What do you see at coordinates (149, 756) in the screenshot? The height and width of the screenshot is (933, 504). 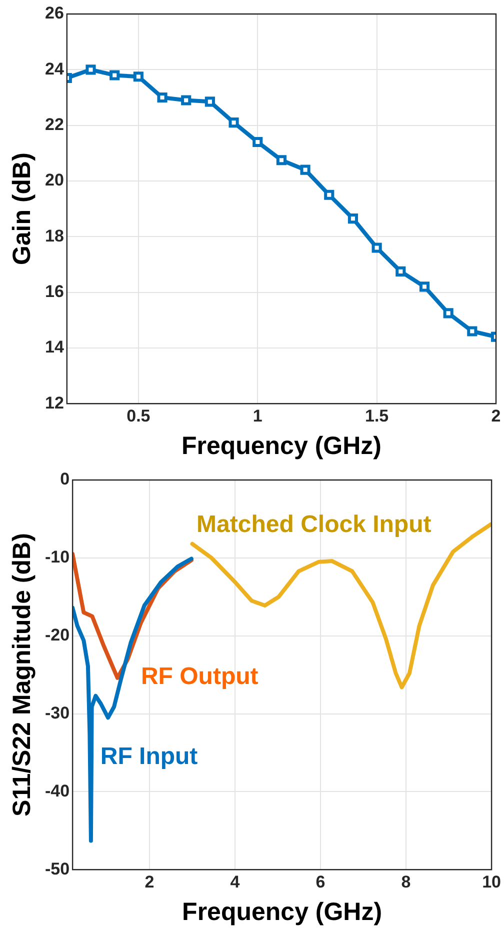 I see `series-label: RF Input` at bounding box center [149, 756].